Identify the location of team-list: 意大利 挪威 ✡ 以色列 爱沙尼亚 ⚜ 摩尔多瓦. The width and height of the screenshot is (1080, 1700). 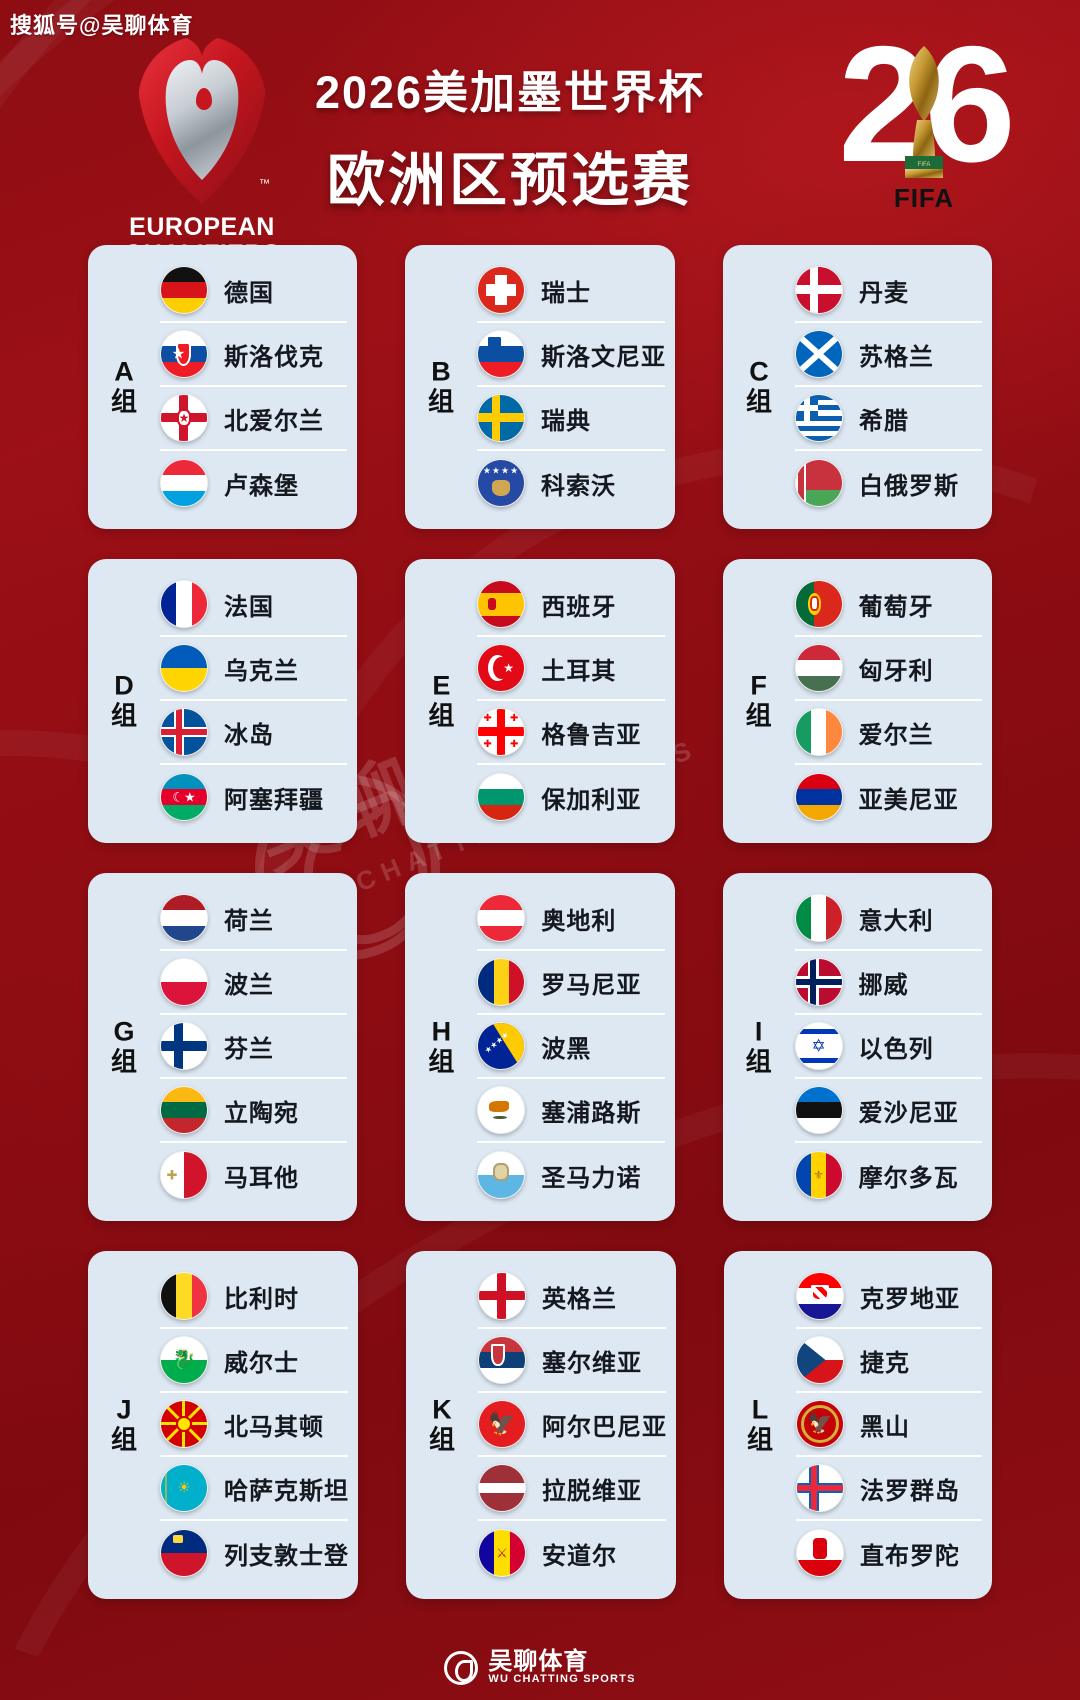
(888, 1047).